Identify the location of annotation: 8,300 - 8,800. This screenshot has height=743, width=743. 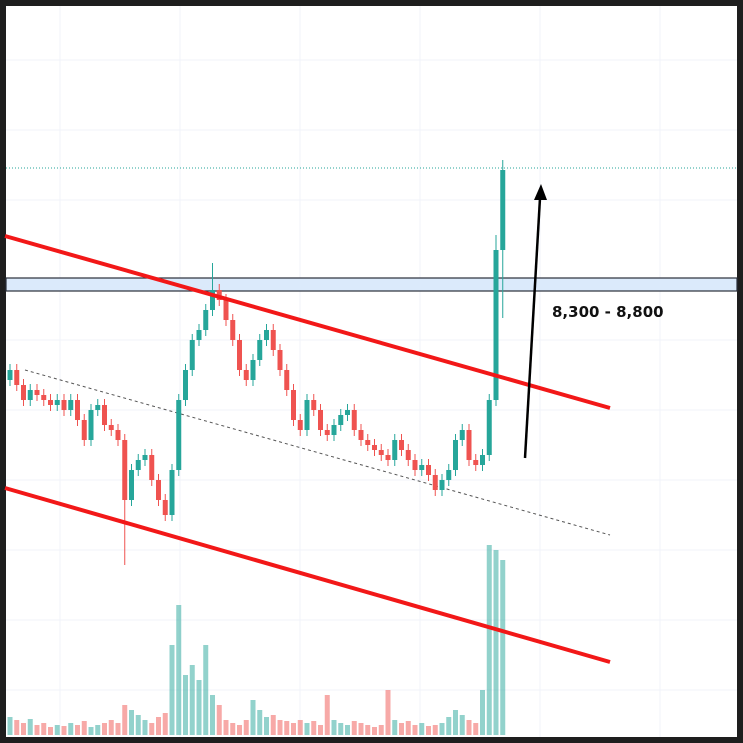
(608, 312).